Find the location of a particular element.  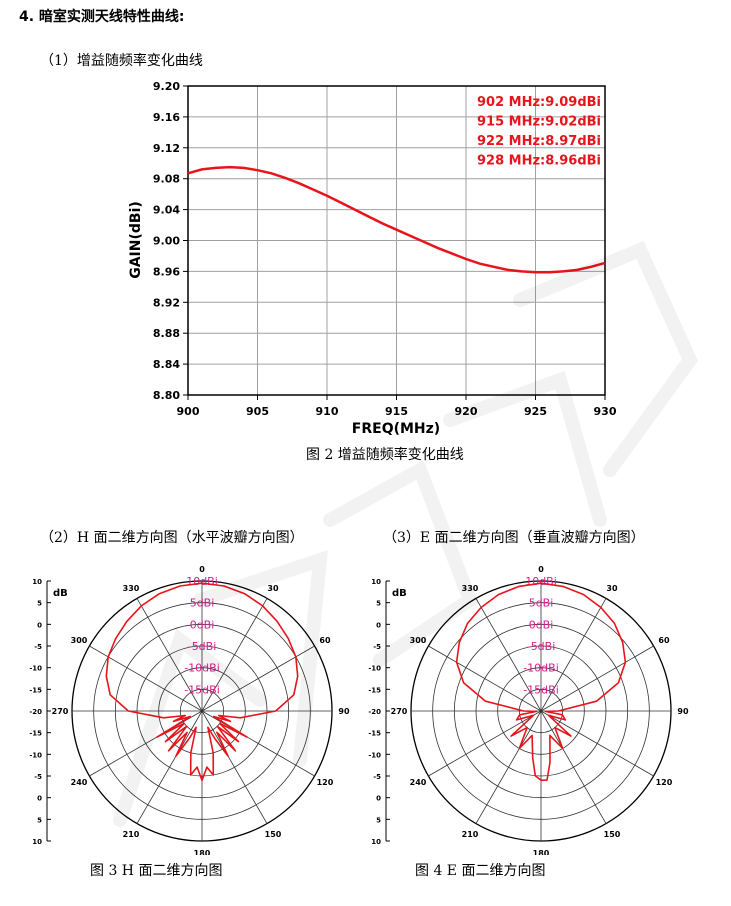

h-plane-angle-label: 300 is located at coordinates (79, 640).